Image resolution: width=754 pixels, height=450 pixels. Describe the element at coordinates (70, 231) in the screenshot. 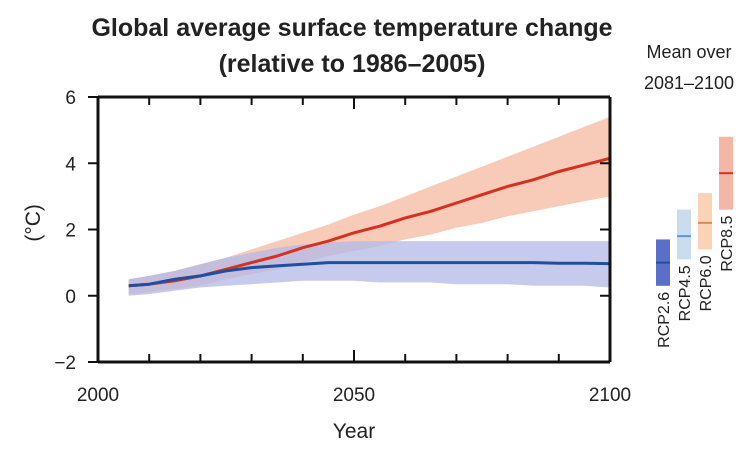

I see `y-tick-label: 2` at that location.